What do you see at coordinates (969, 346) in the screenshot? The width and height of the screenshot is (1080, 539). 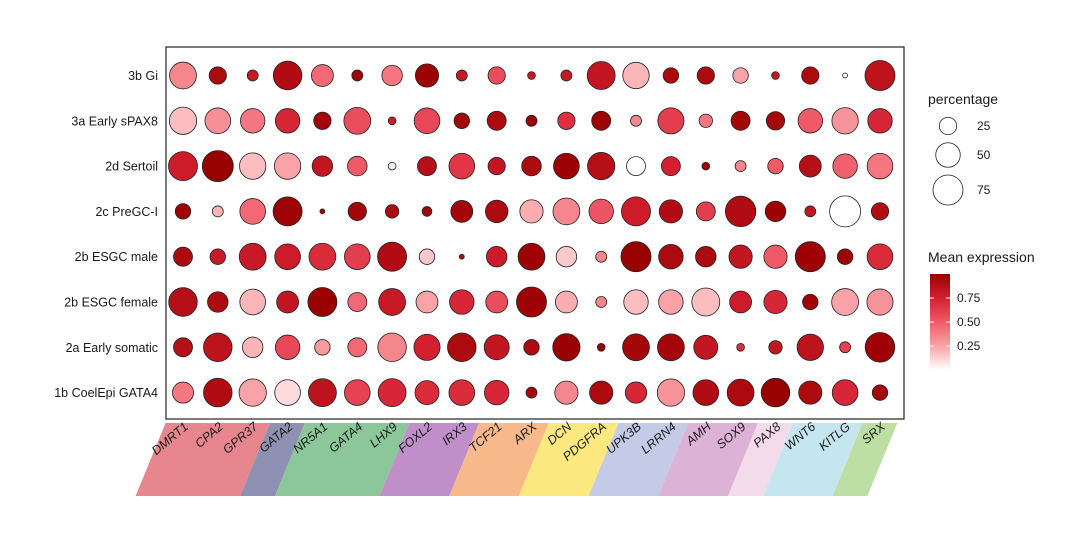 I see `color-legend-label: 0.25` at bounding box center [969, 346].